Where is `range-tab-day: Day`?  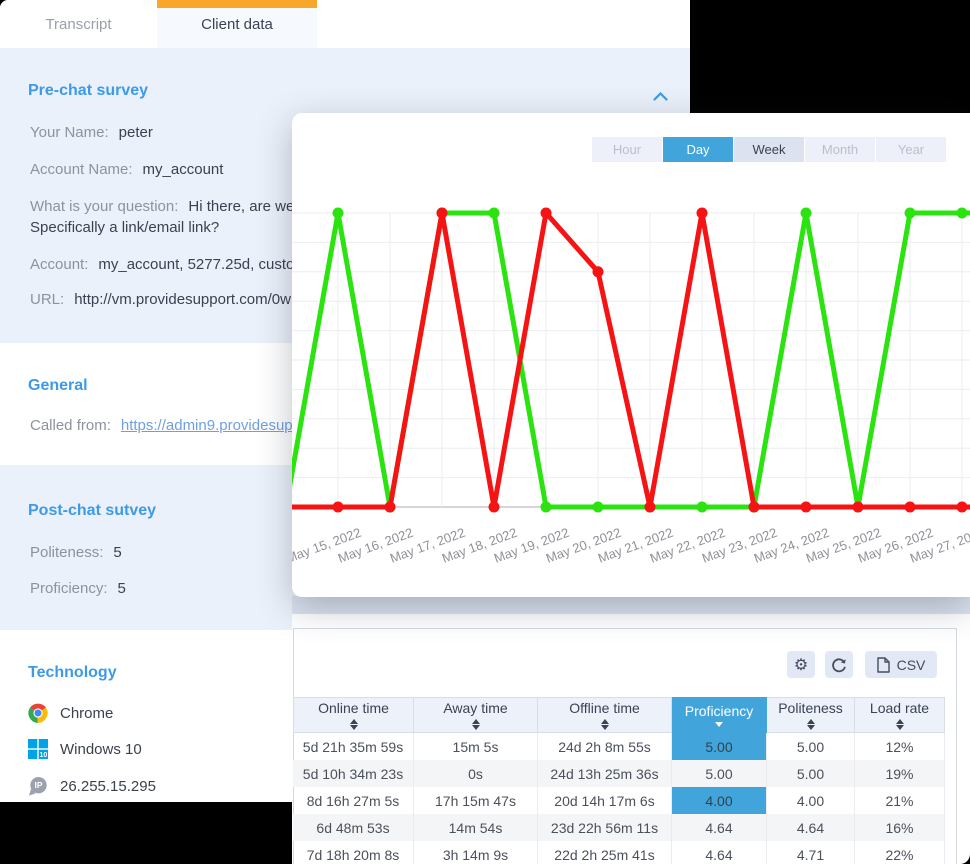
range-tab-day: Day is located at coordinates (698, 149).